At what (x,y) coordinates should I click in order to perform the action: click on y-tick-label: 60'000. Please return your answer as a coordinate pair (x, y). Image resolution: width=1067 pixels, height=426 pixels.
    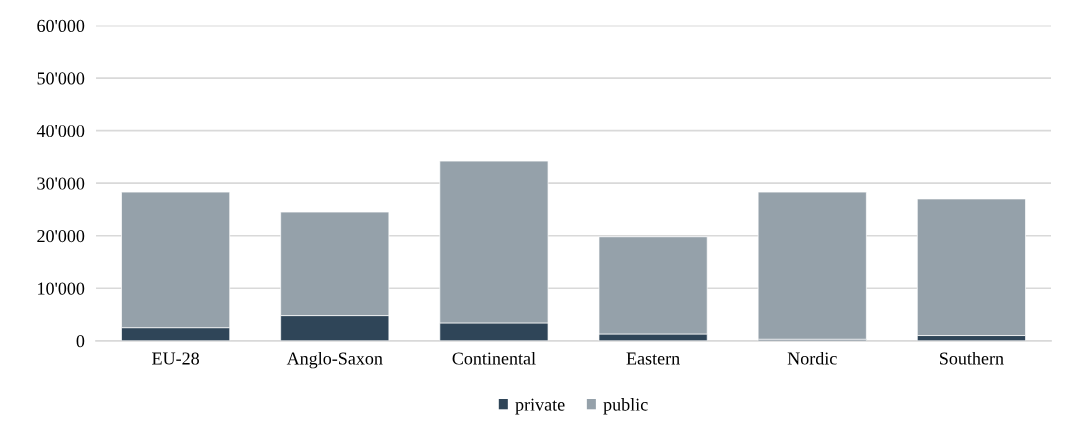
    Looking at the image, I should click on (61, 25).